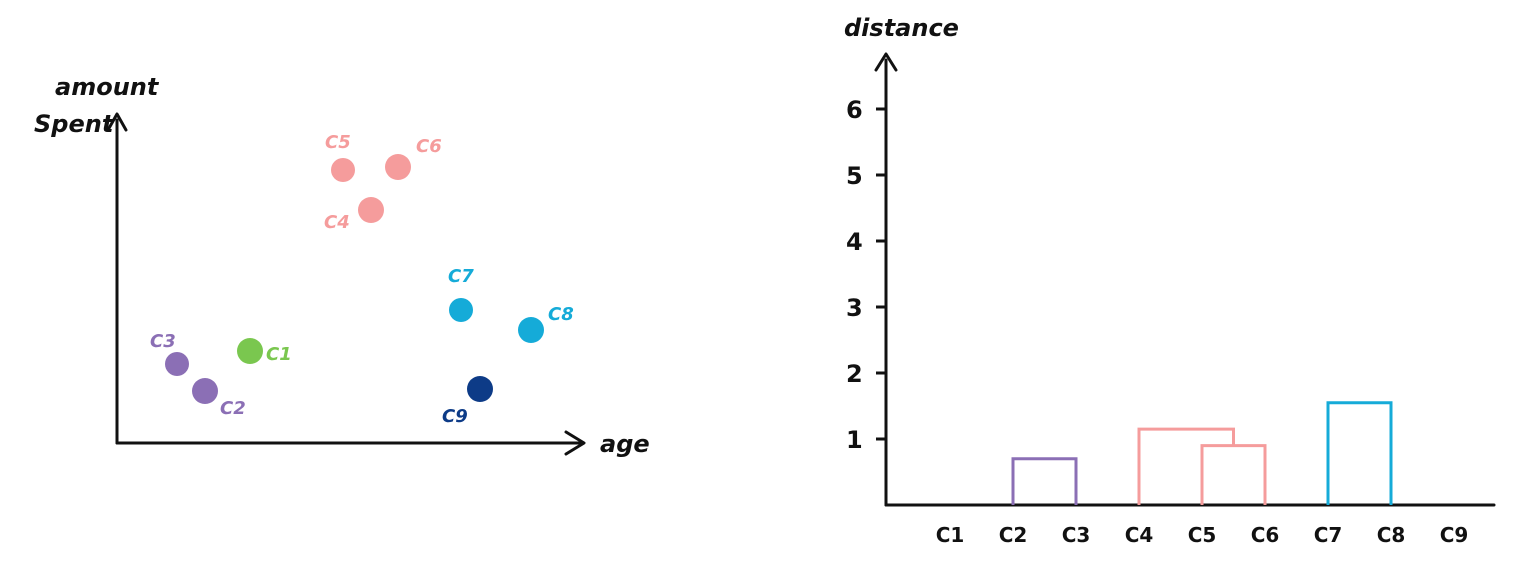 The width and height of the screenshot is (1538, 581). Describe the element at coordinates (901, 28) in the screenshot. I see `dendro-y-label: distance` at that location.